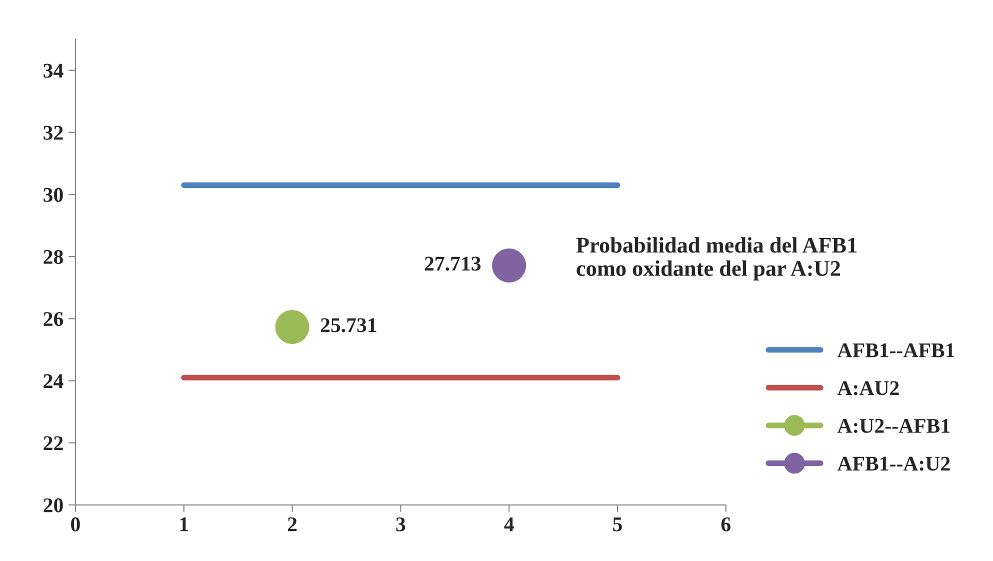 The height and width of the screenshot is (561, 993). Describe the element at coordinates (53, 443) in the screenshot. I see `y-tick-label: 22` at that location.